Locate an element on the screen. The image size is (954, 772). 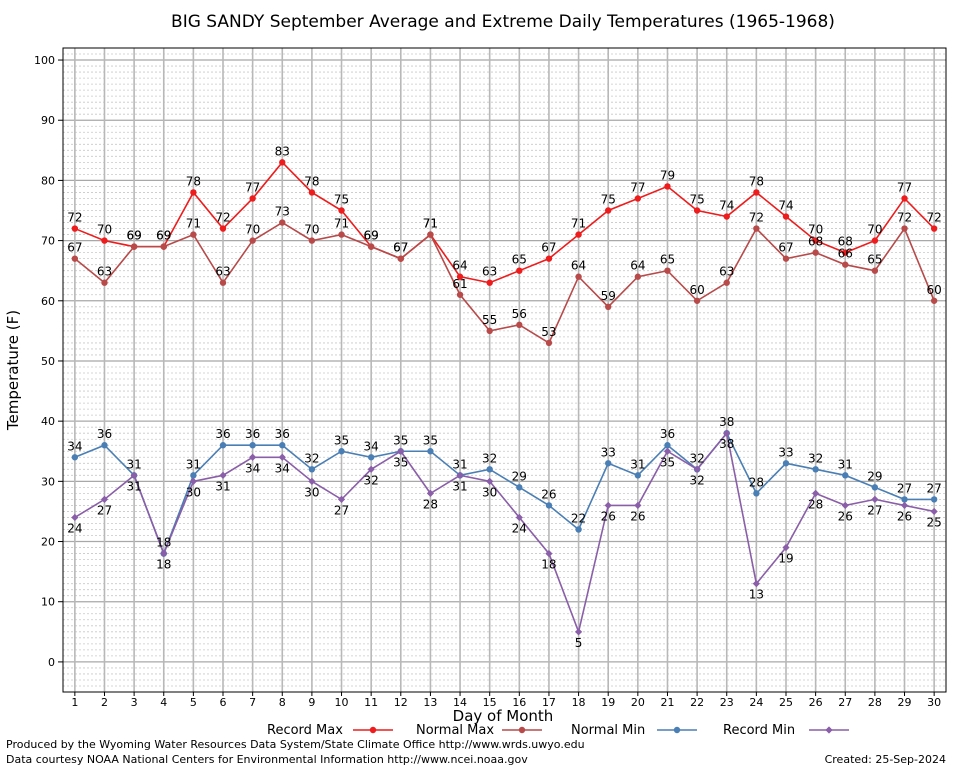
normal-min-data-label: 35 is located at coordinates (430, 440).